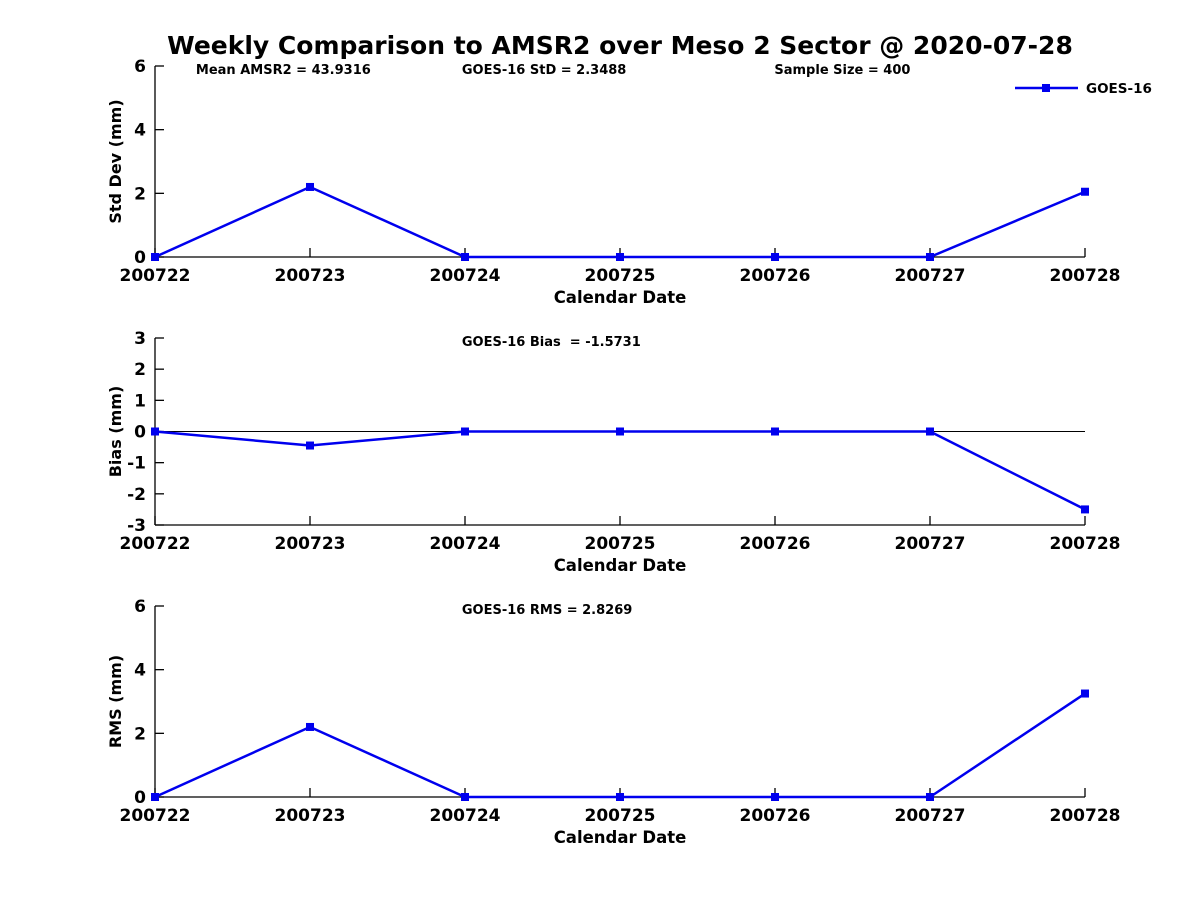 This screenshot has width=1200, height=900. Describe the element at coordinates (115, 701) in the screenshot. I see `y-axis-label: RMS (mm)` at that location.